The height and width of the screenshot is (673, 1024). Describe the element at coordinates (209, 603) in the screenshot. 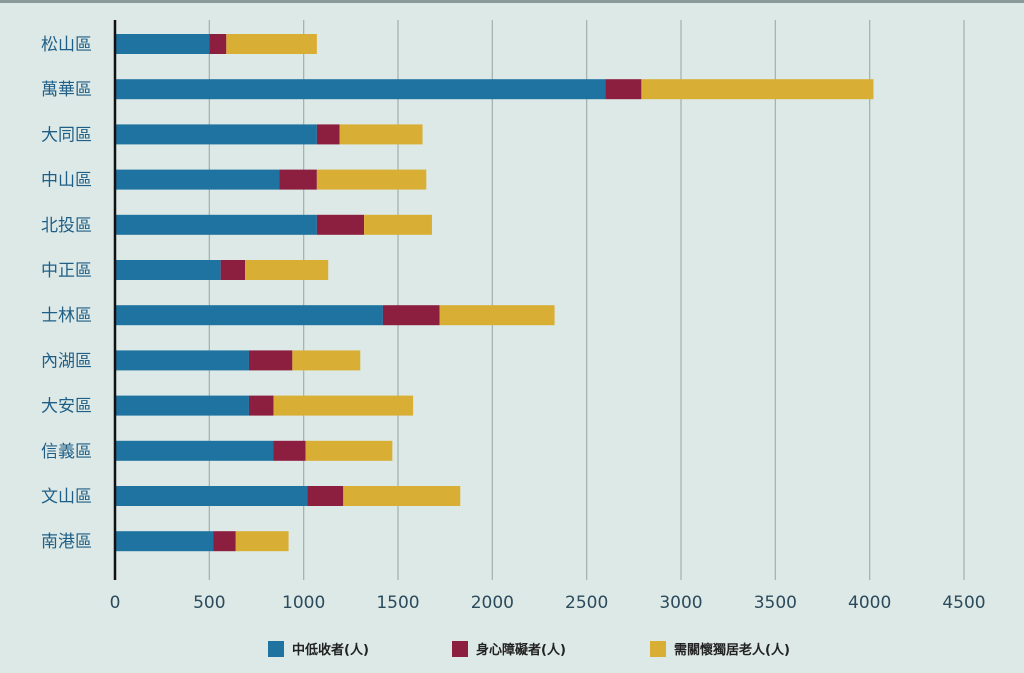

I see `x-tick-label: 500` at that location.